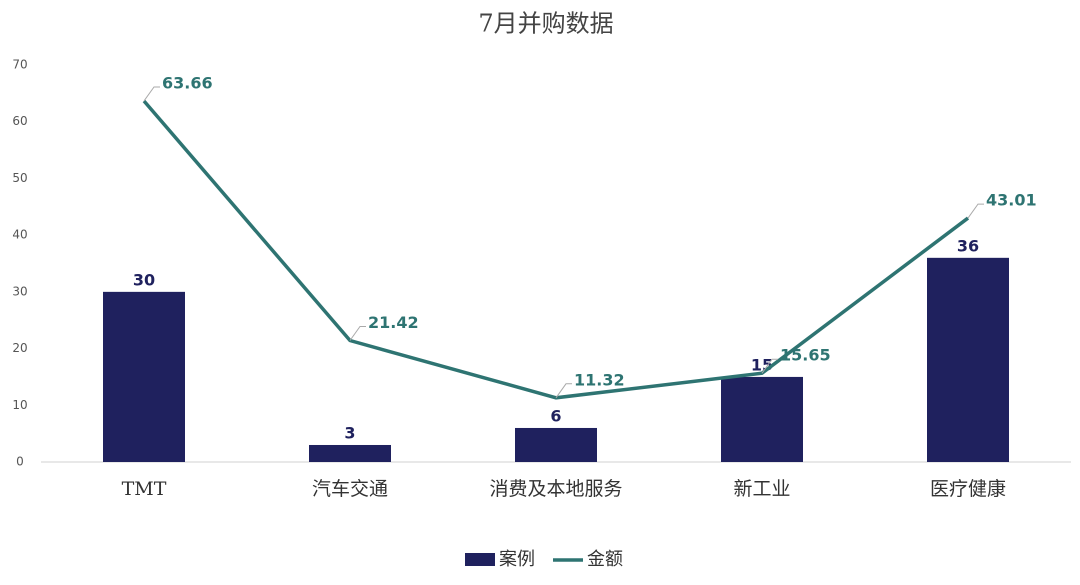 The image size is (1080, 585). I want to click on line-label: 63.66, so click(187, 82).